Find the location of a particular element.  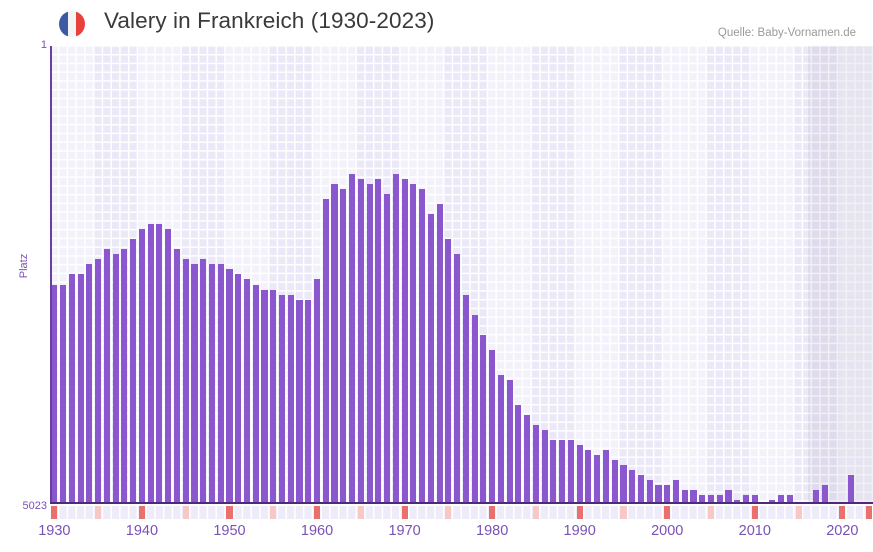

bar-2000 is located at coordinates (667, 494).